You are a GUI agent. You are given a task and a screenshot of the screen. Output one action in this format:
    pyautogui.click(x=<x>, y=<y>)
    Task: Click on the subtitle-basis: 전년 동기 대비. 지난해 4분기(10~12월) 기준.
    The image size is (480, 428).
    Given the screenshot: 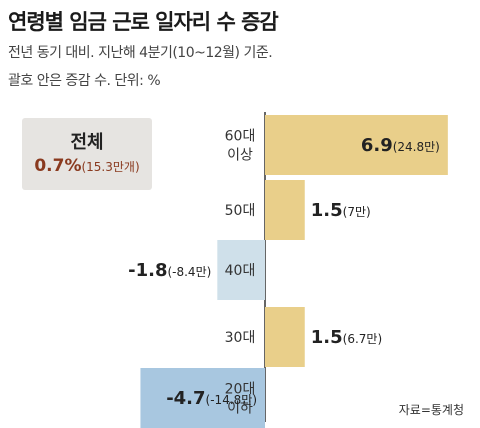 What is the action you would take?
    pyautogui.click(x=140, y=53)
    